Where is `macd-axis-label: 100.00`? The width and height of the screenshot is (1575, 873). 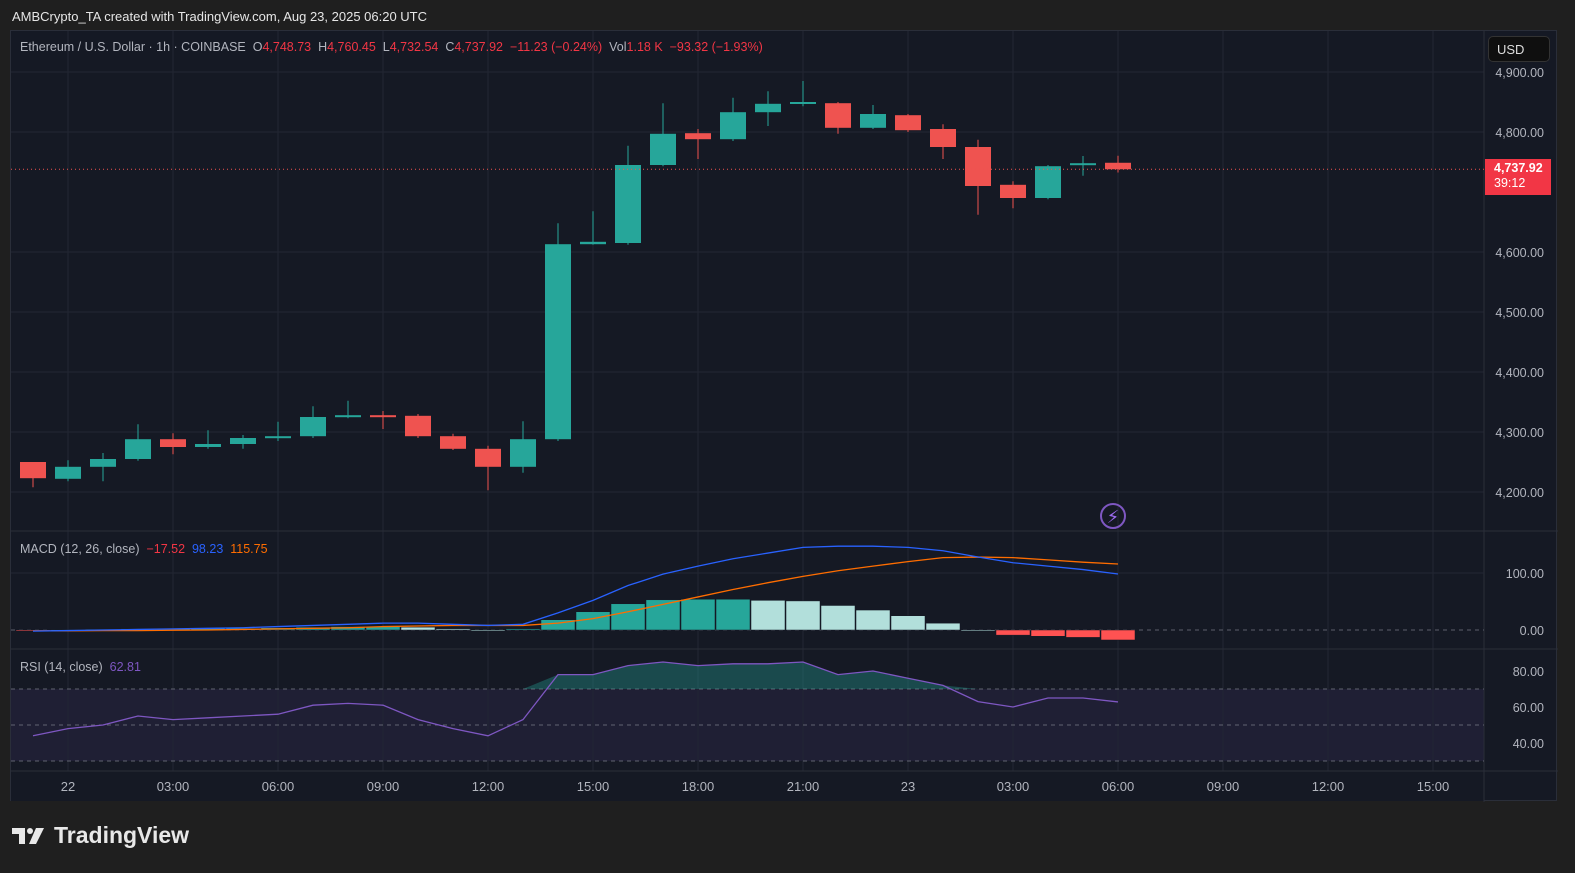
macd-axis-label: 100.00 is located at coordinates (1525, 574).